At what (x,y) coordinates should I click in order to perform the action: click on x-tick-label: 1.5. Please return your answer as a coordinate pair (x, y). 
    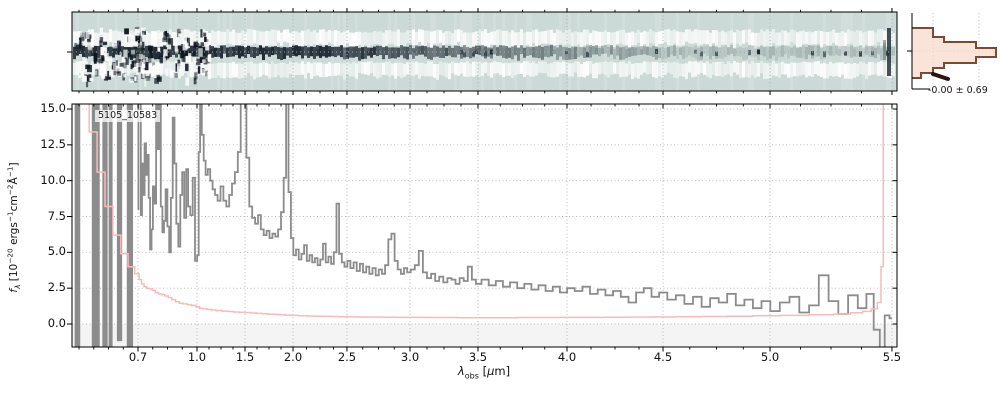
    Looking at the image, I should click on (245, 357).